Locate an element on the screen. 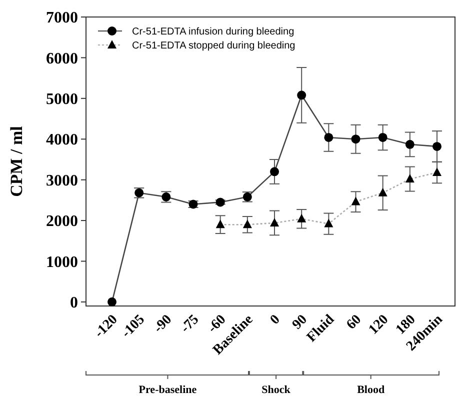 This screenshot has width=463, height=401. x-tick-label: -90 is located at coordinates (163, 324).